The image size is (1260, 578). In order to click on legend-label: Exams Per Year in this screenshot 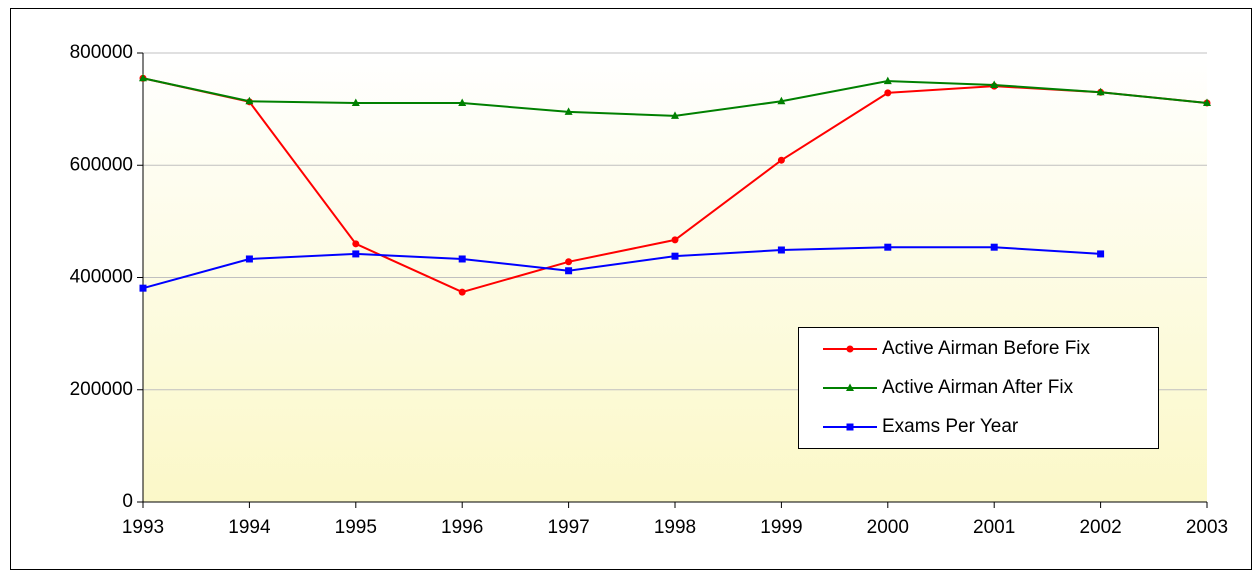, I will do `click(950, 426)`.